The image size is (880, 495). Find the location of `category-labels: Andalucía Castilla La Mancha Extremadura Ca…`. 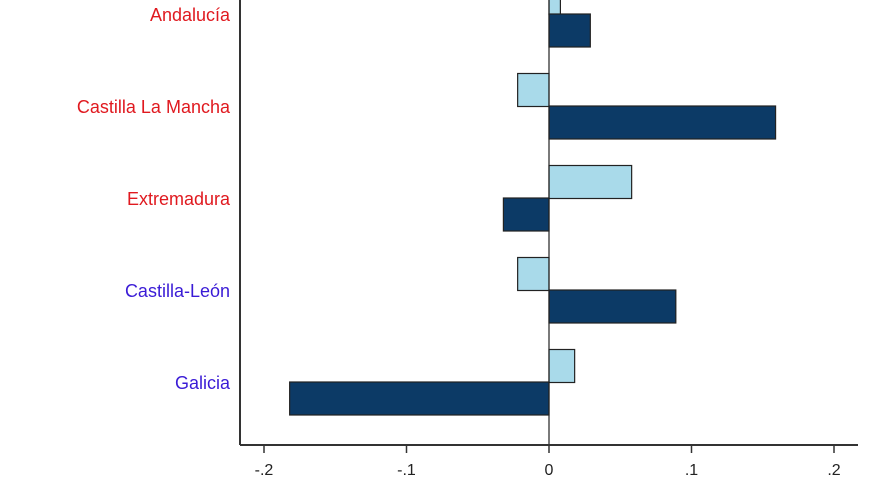

category-labels: Andalucía Castilla La Mancha Extremadura Ca… is located at coordinates (154, 199).